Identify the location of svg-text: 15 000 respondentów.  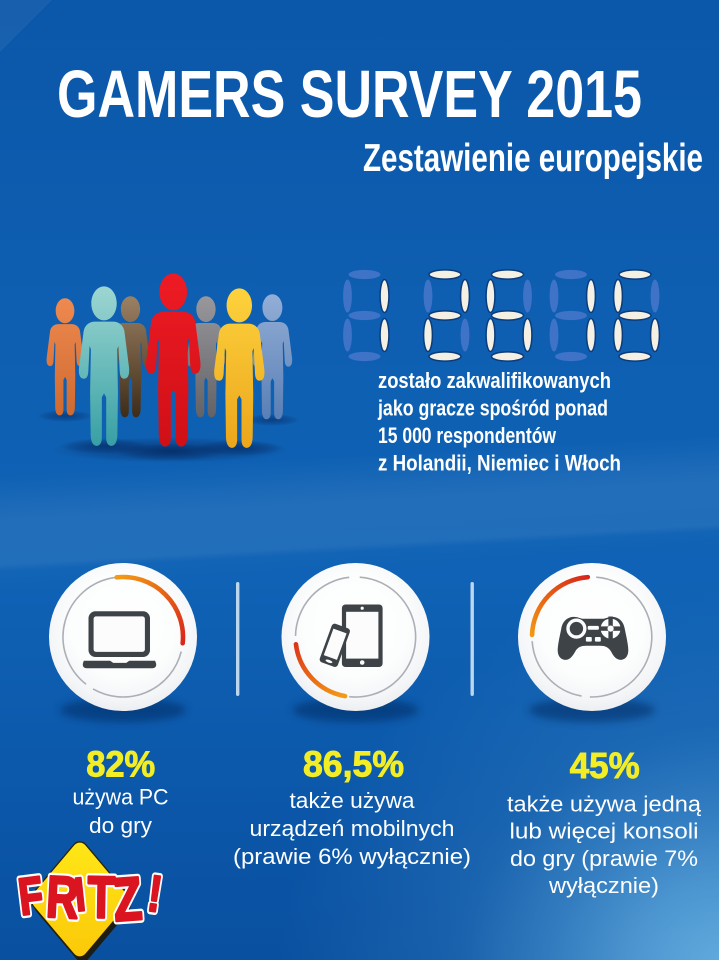
(467, 435).